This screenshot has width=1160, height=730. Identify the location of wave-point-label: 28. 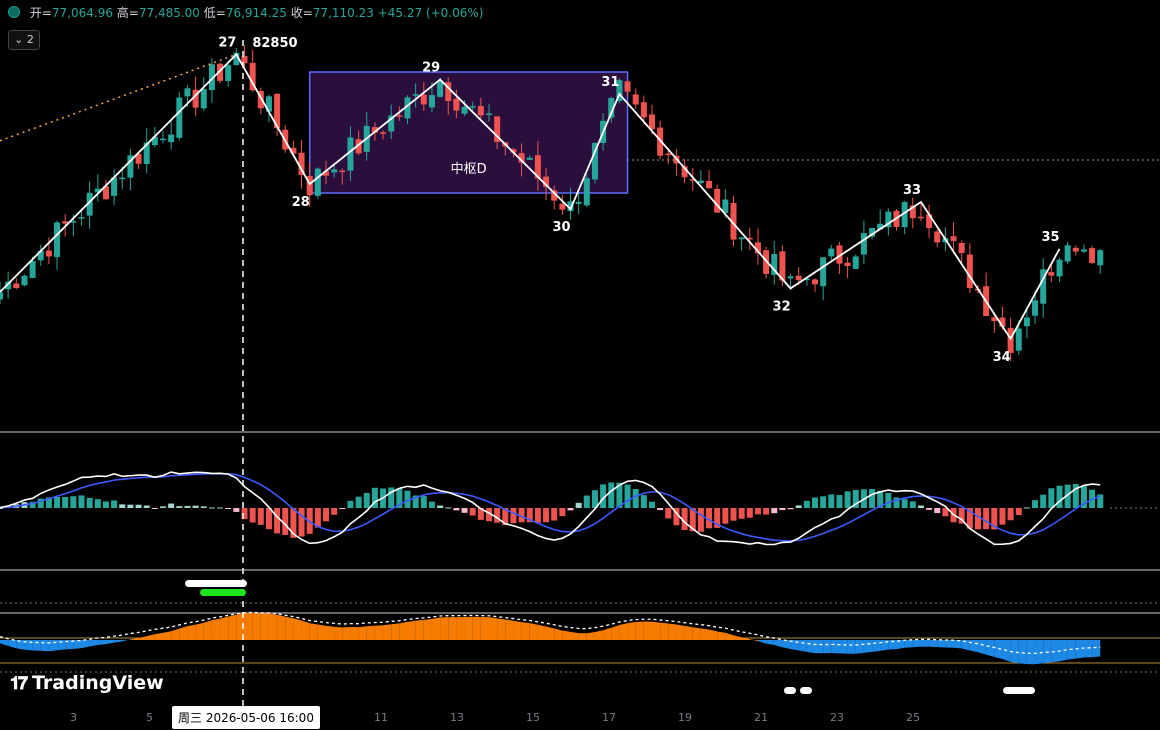
(301, 202).